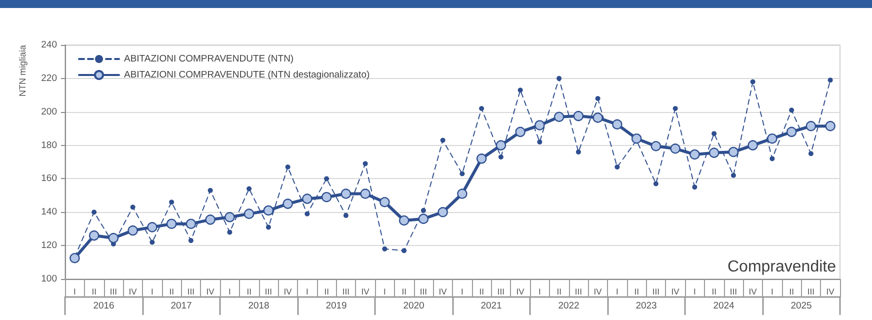 Image resolution: width=872 pixels, height=320 pixels. Describe the element at coordinates (336, 306) in the screenshot. I see `text: 2019` at that location.